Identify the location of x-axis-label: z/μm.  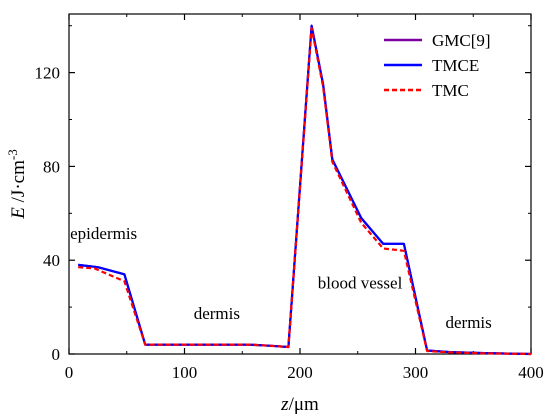
(299, 404).